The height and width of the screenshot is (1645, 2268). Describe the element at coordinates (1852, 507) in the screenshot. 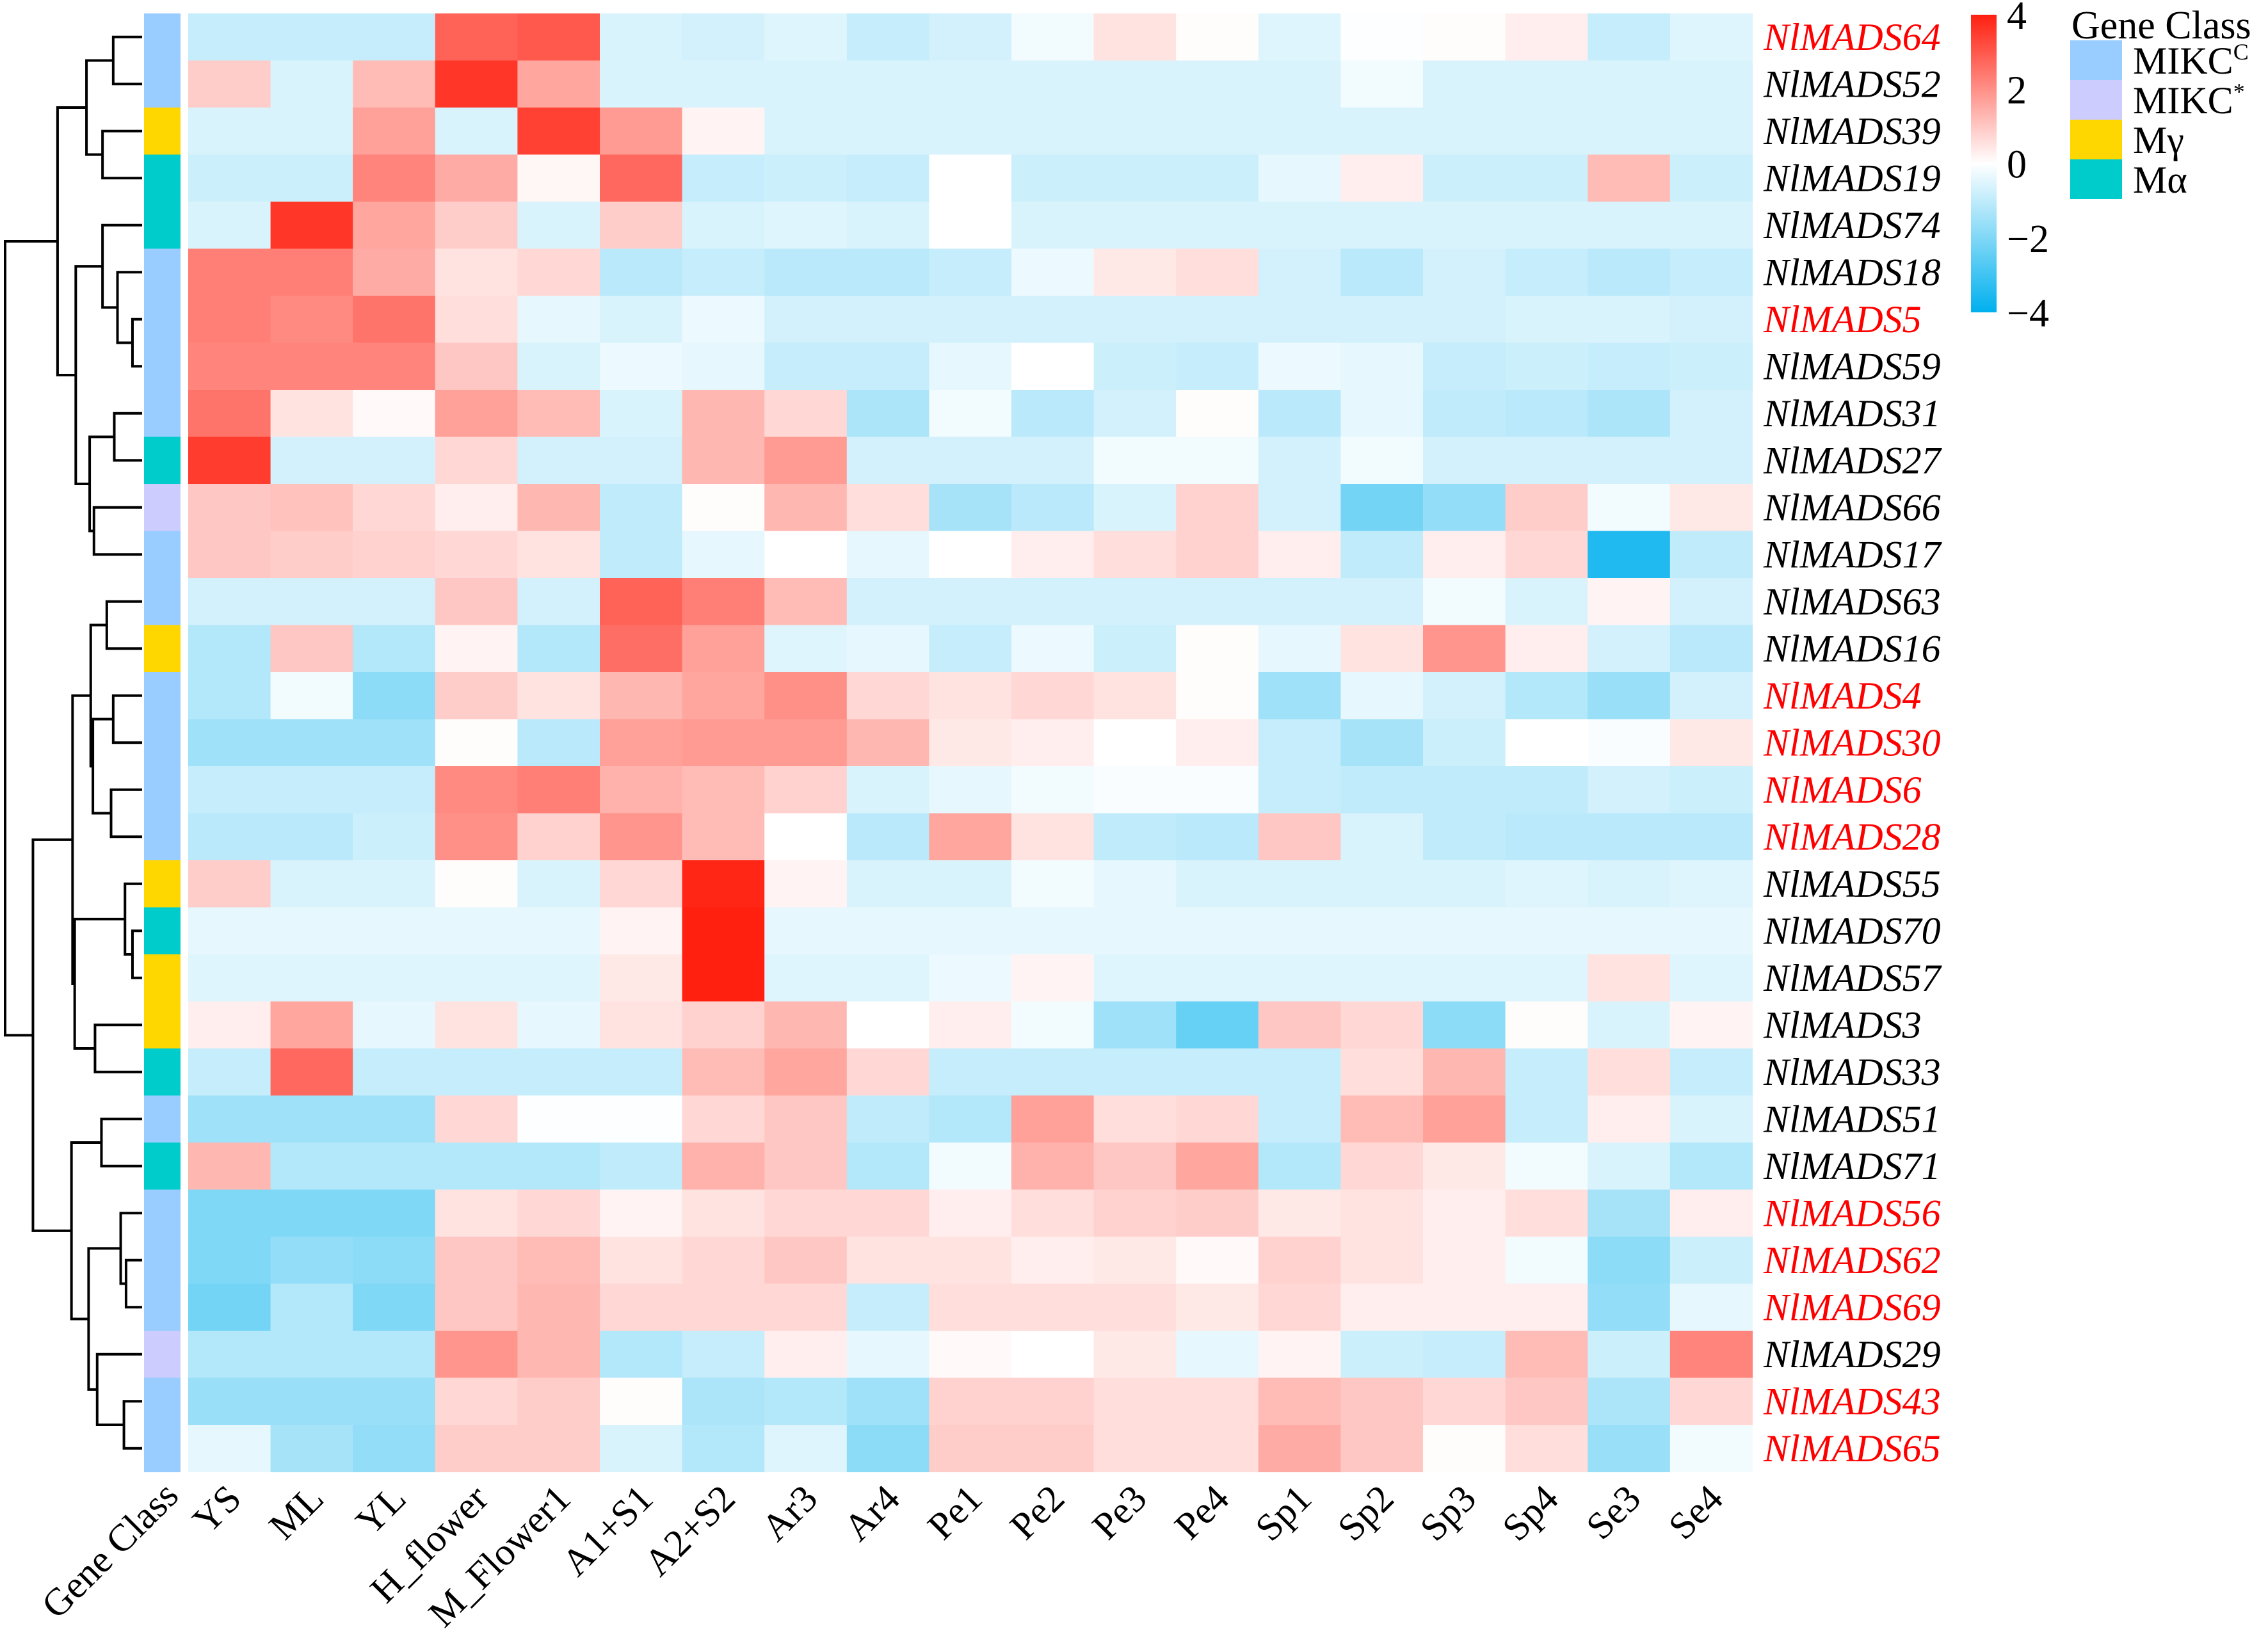

I see `row-label: NlMADS66` at that location.